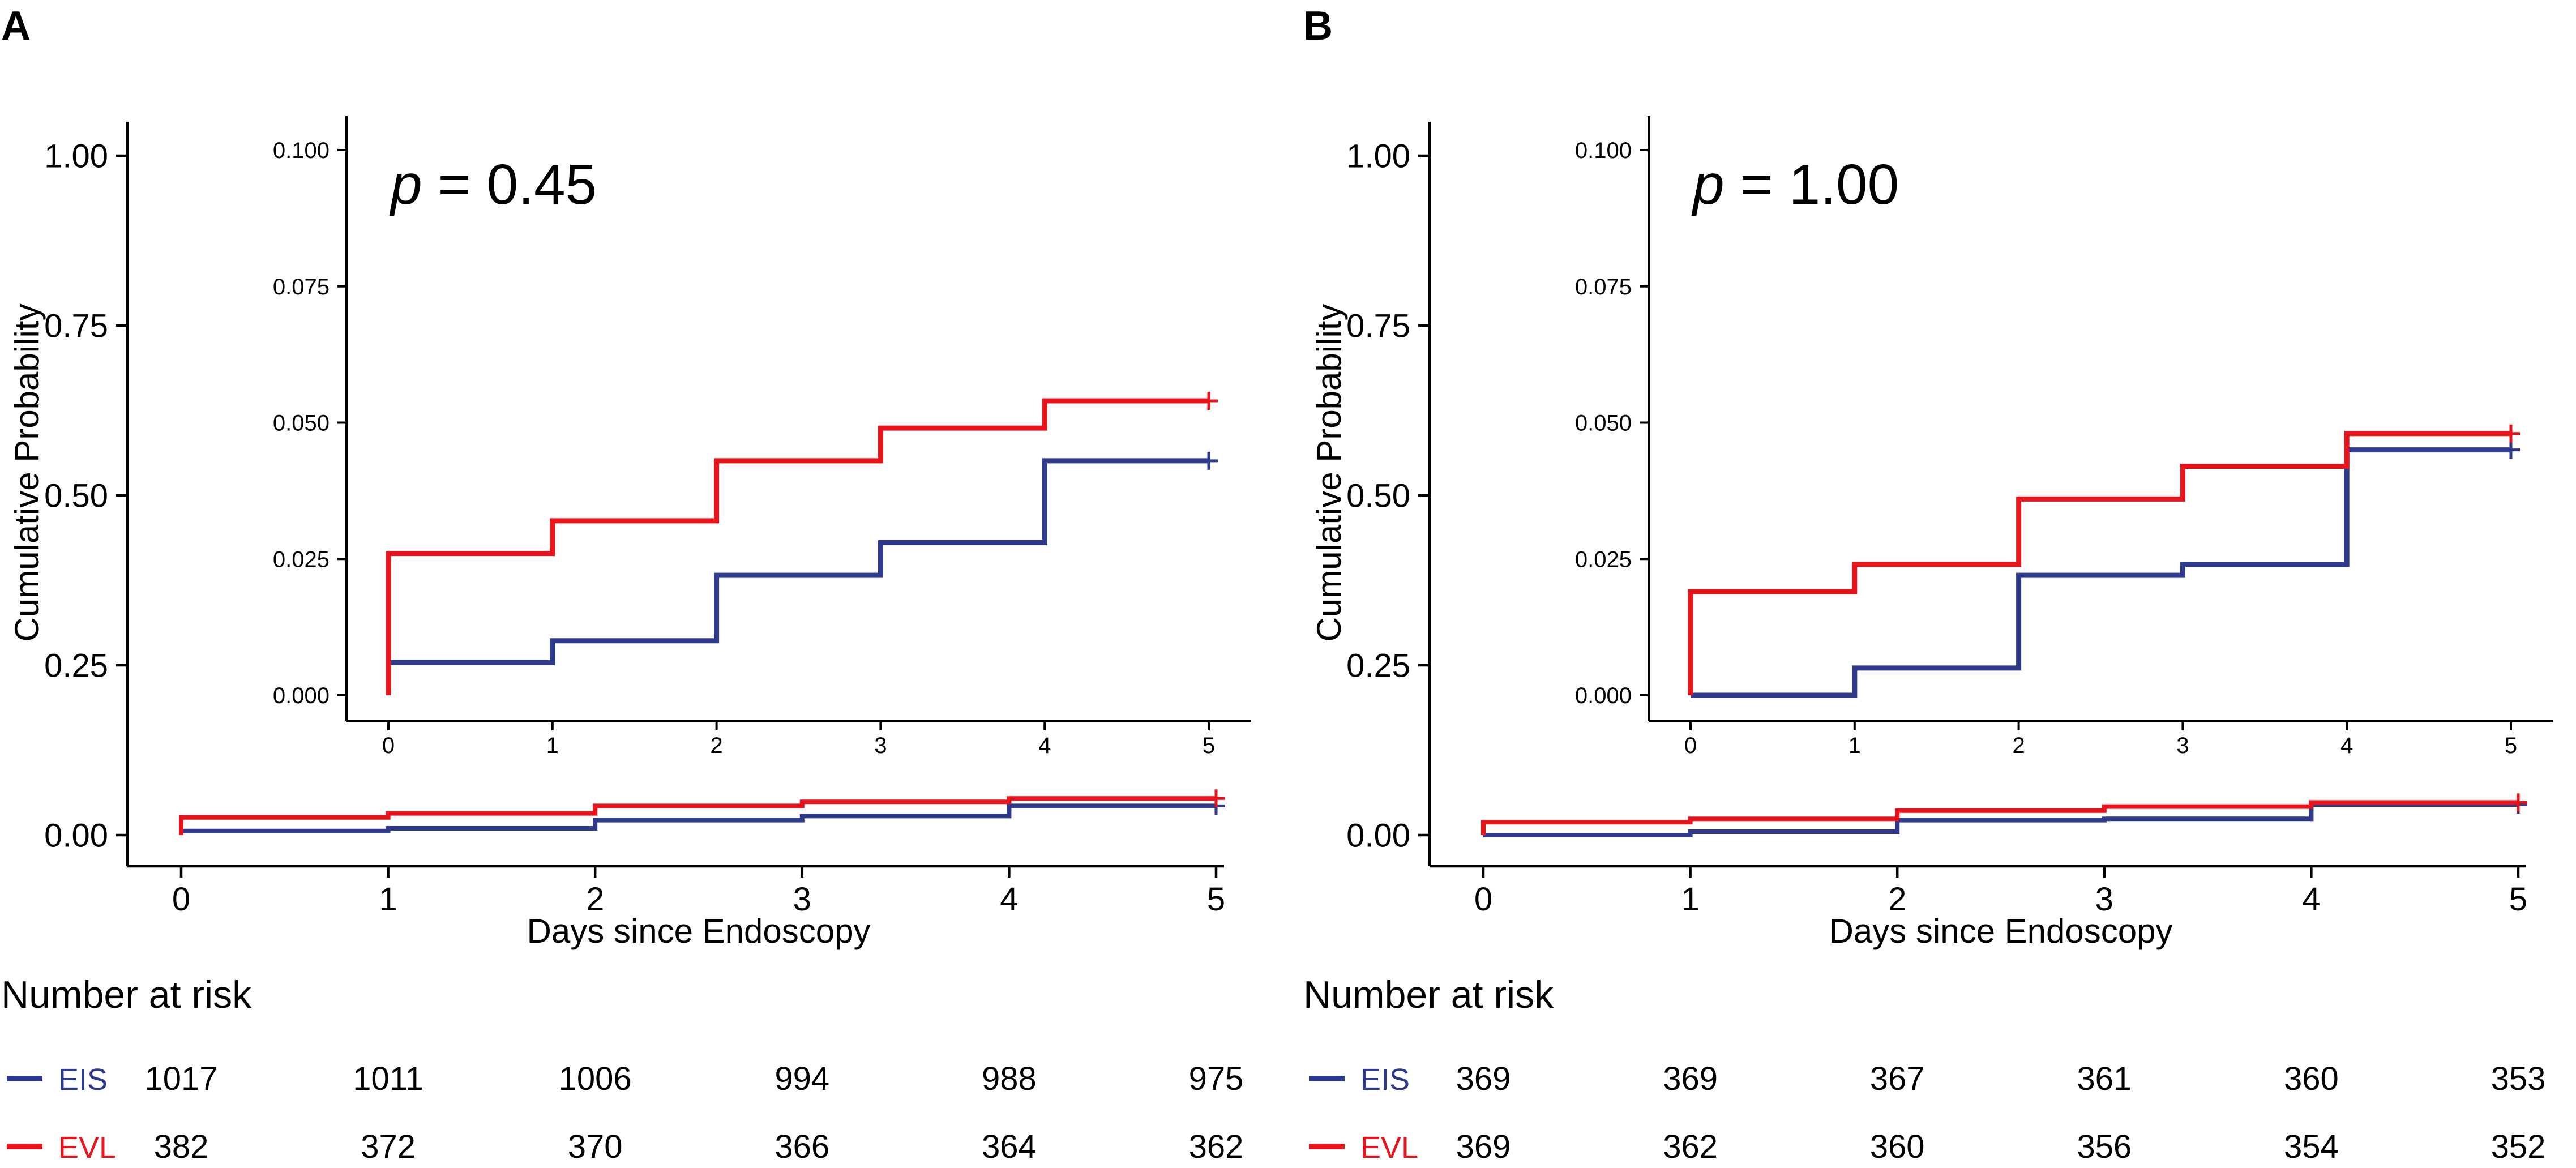  I want to click on risk-count: 994, so click(801, 1078).